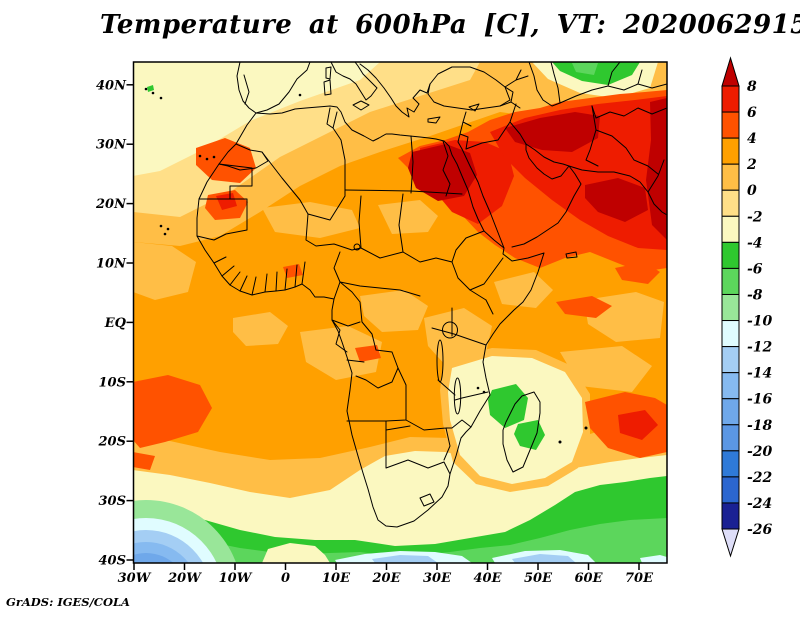 The width and height of the screenshot is (800, 618). I want to click on y-tick-label: 20N, so click(111, 204).